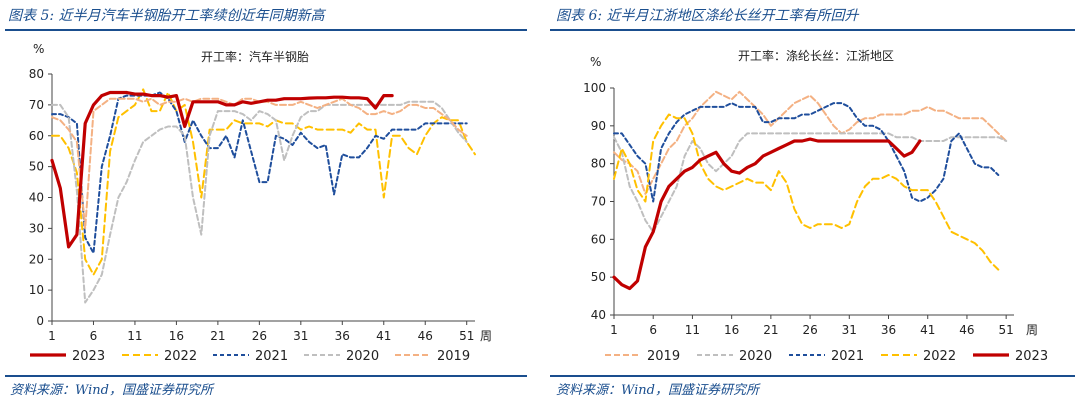 This screenshot has height=403, width=1080. I want to click on right-y-tick-label: 80, so click(598, 164).